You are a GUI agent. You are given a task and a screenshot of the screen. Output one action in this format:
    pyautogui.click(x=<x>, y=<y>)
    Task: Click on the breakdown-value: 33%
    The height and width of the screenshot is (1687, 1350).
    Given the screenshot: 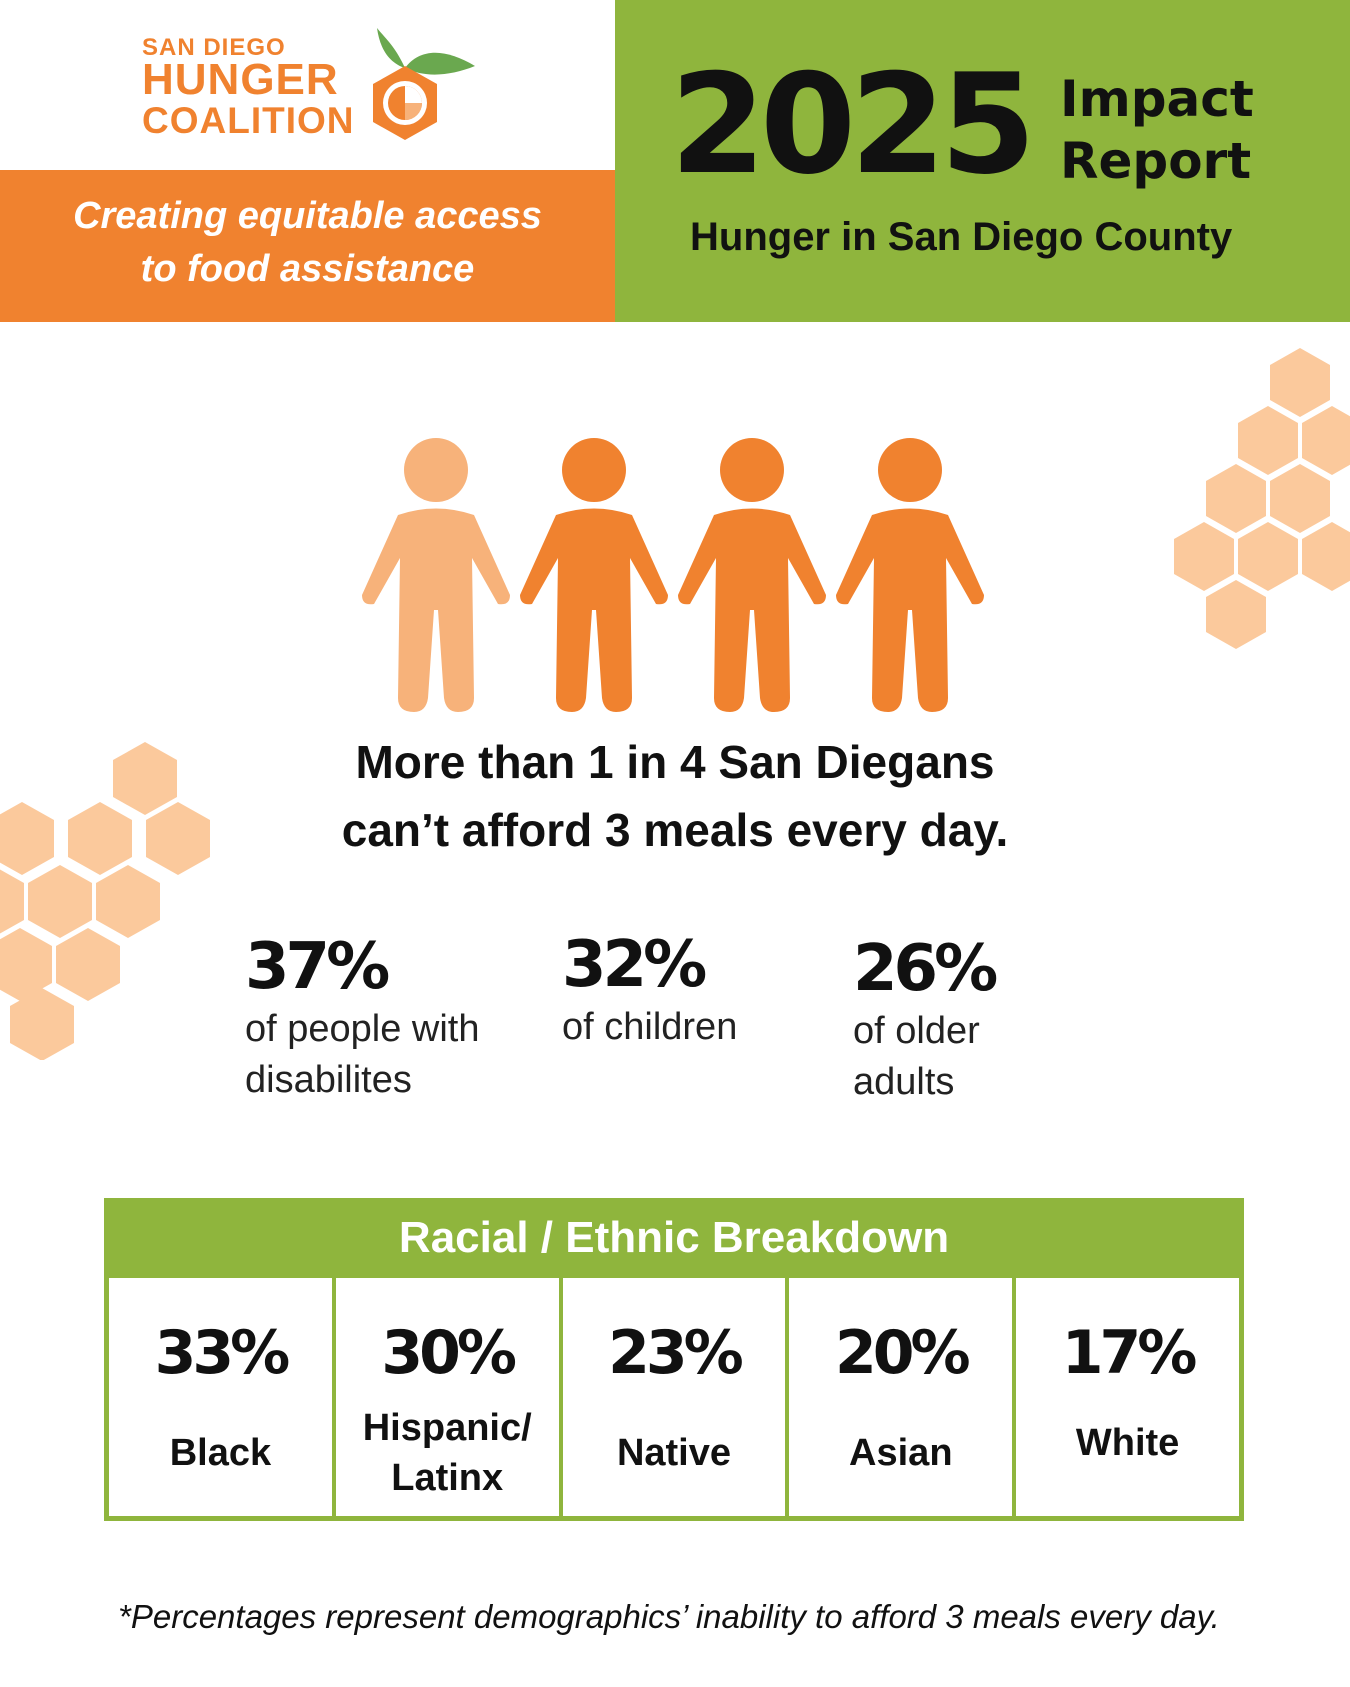 What is the action you would take?
    pyautogui.click(x=222, y=1353)
    